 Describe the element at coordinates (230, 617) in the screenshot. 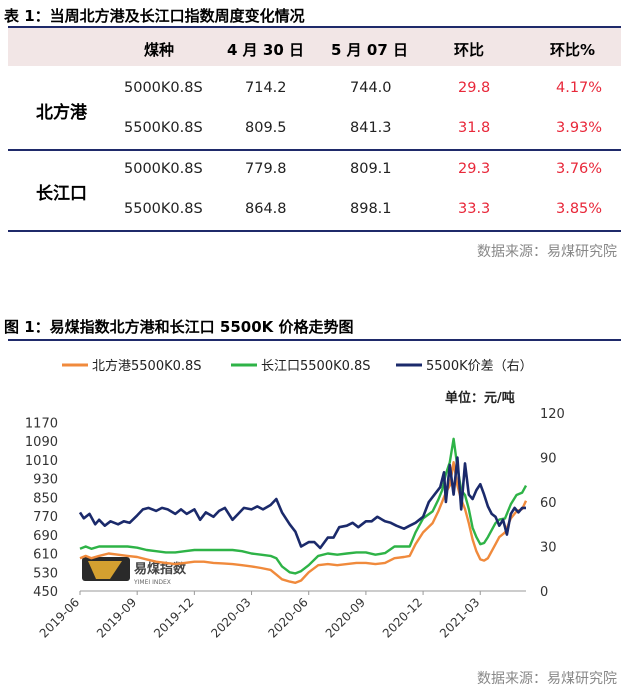

I see `x-tick-label: 2020-03` at that location.